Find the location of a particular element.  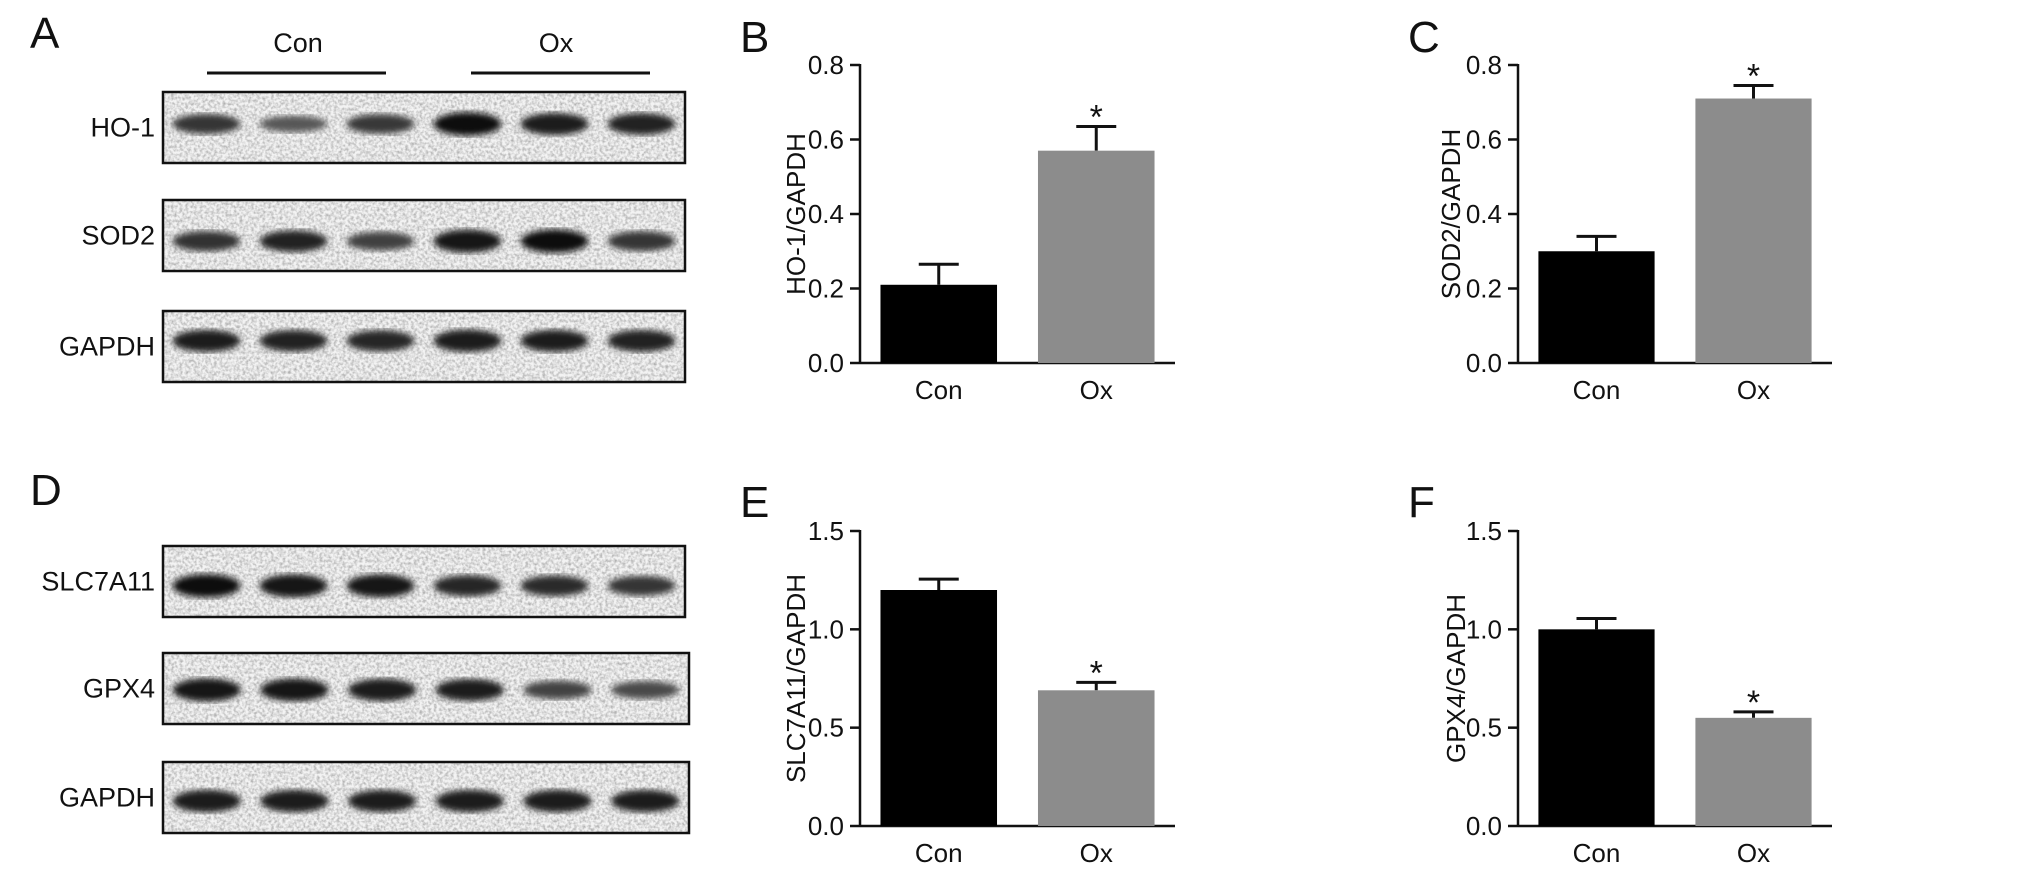

panel-letter-d: D is located at coordinates (46, 490).